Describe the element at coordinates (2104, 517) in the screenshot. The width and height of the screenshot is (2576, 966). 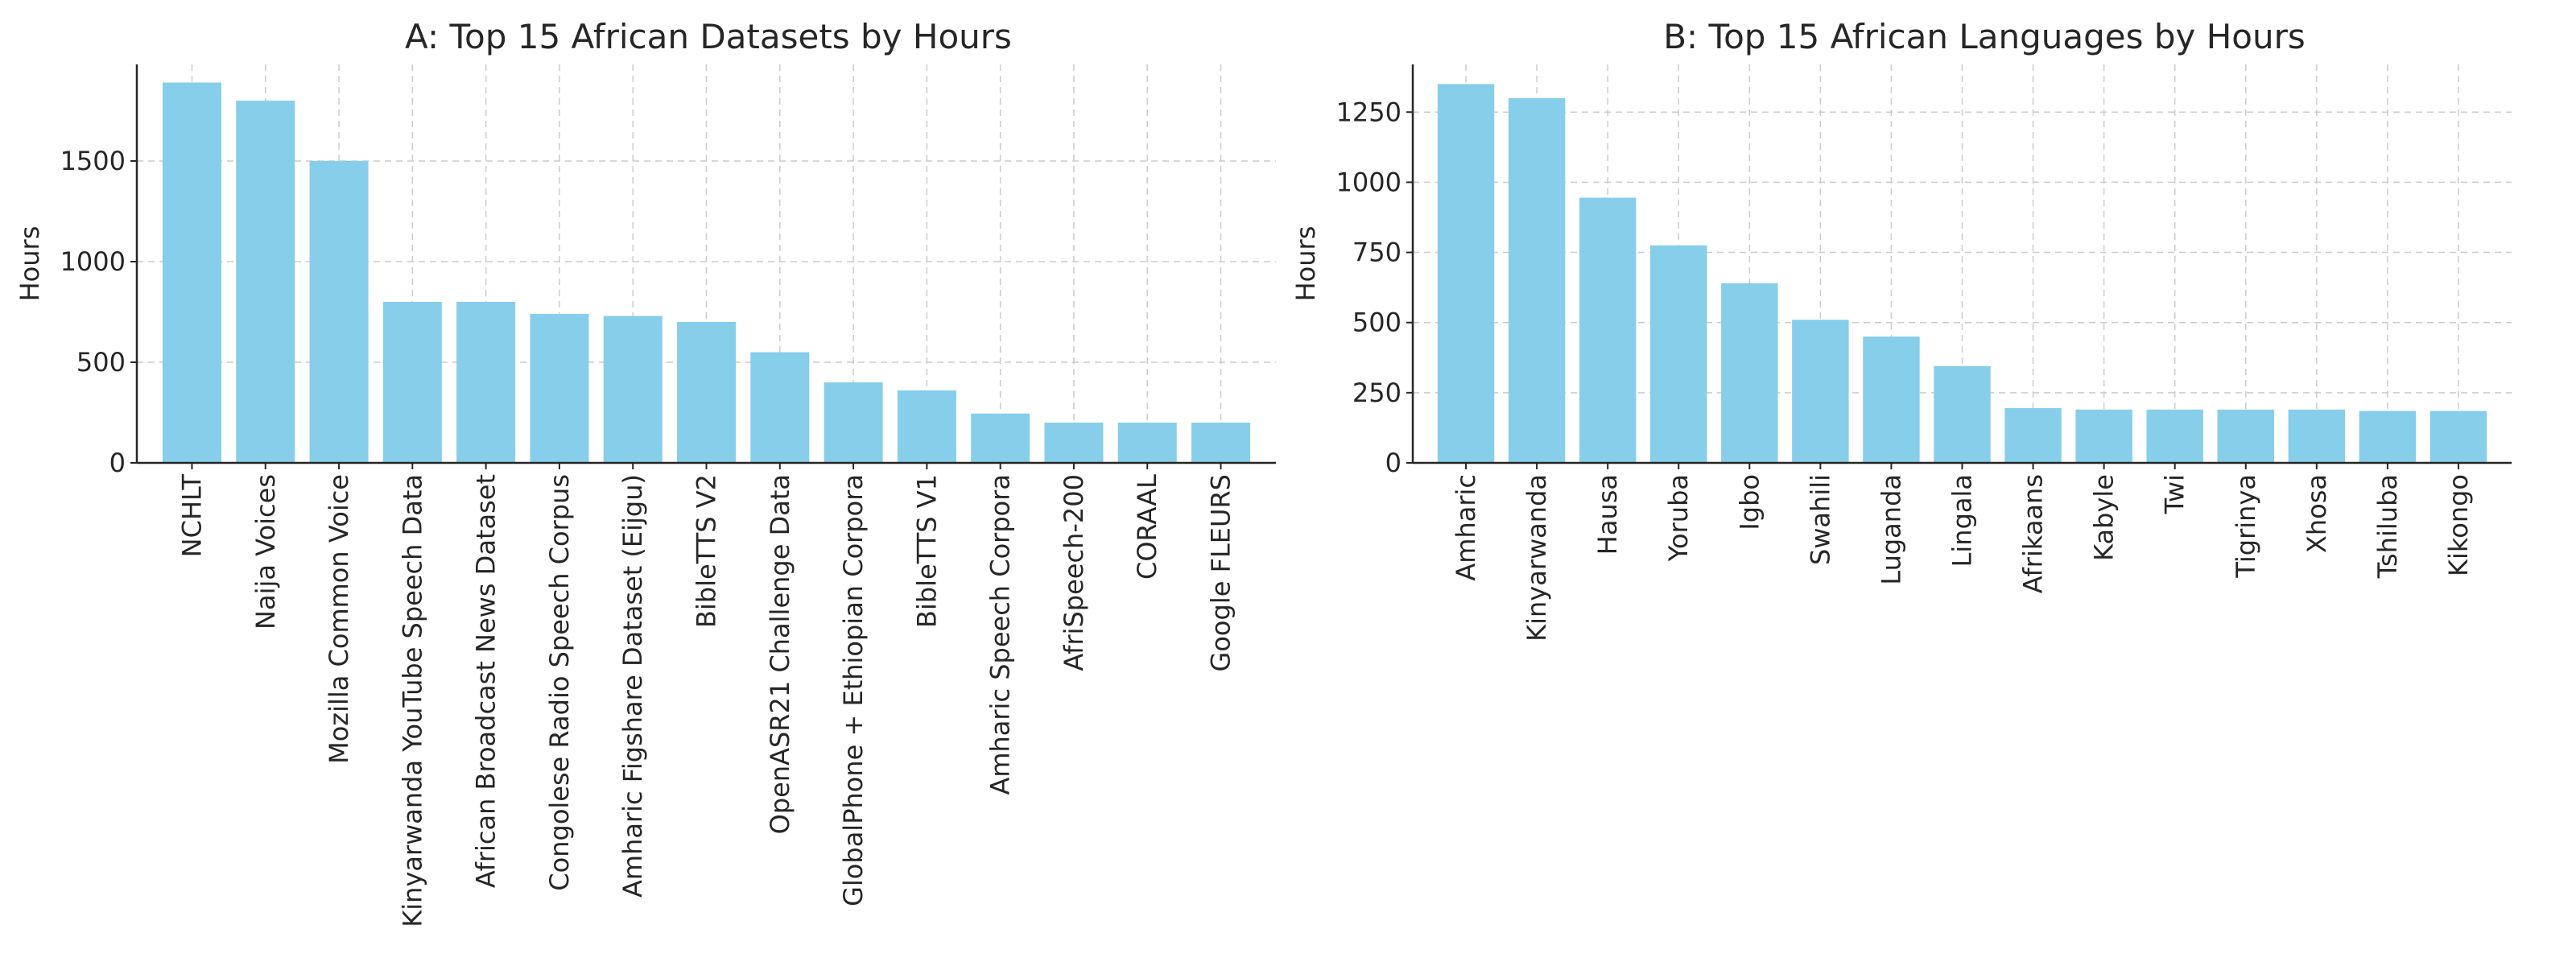
I see `x-tick-label: Kabyle` at that location.